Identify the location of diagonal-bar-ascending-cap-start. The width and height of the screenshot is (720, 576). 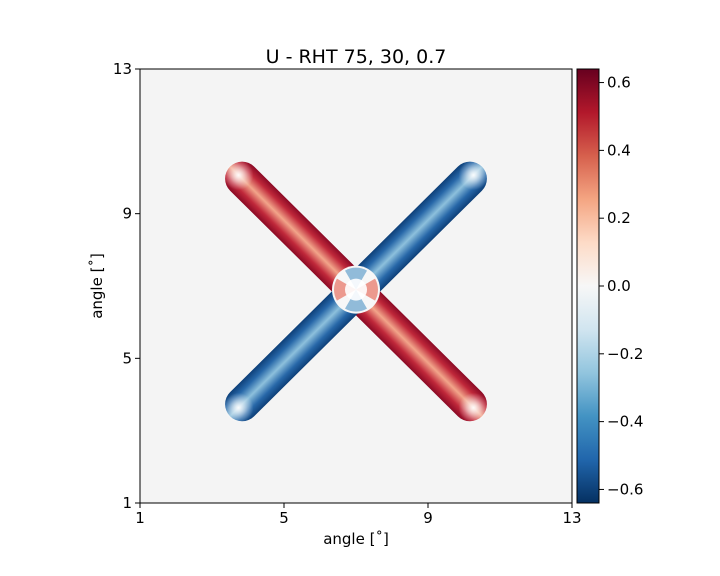
(238, 407).